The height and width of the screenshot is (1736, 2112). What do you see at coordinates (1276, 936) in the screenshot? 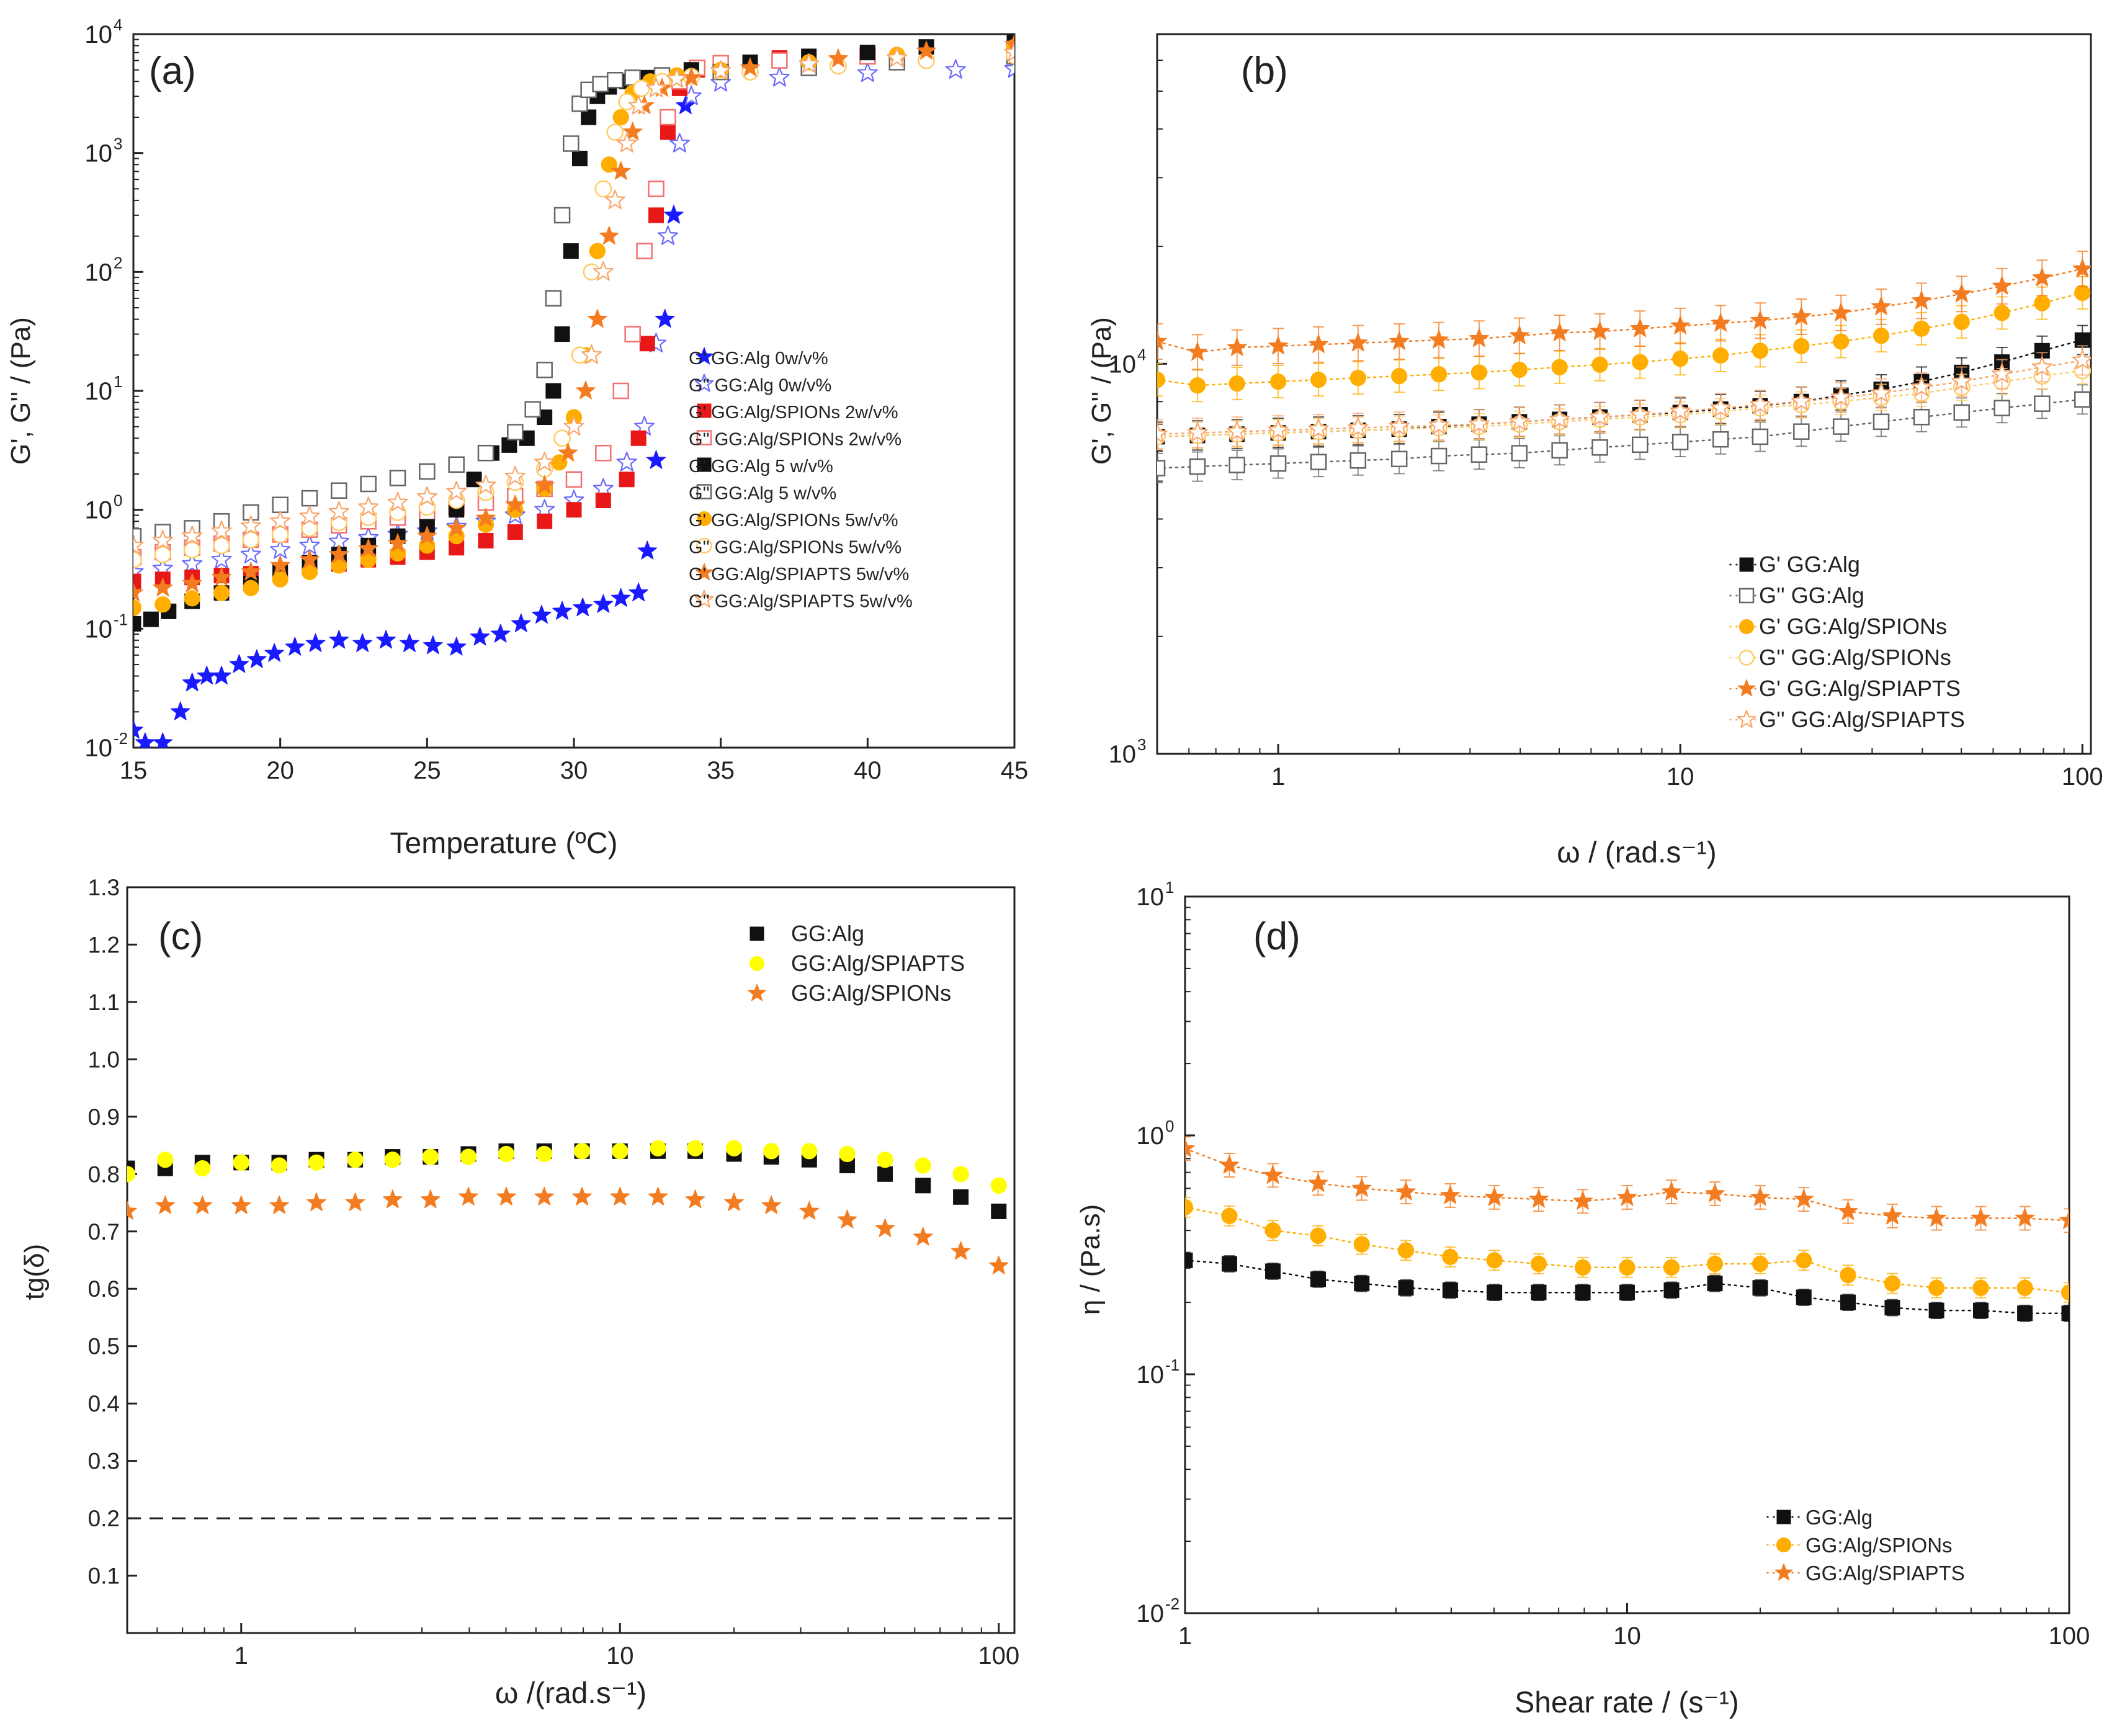
I see `panel-letter: (d)` at bounding box center [1276, 936].